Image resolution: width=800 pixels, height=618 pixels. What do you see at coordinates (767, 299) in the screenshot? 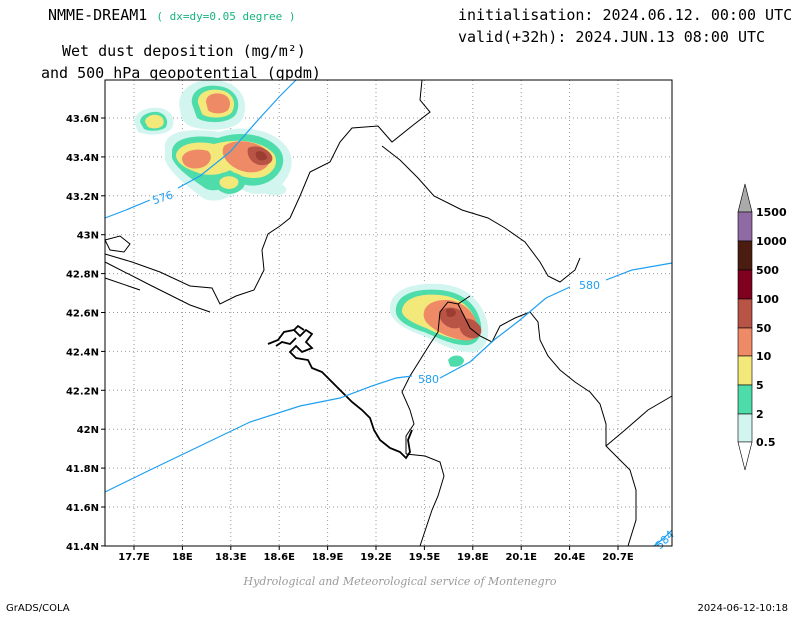
I see `colorbar-label: 100` at bounding box center [767, 299].